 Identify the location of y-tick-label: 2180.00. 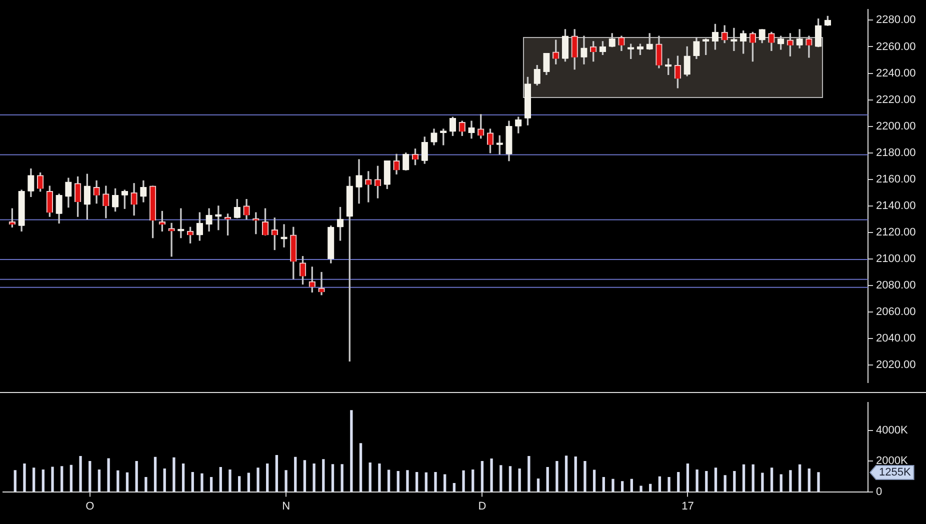
(896, 152).